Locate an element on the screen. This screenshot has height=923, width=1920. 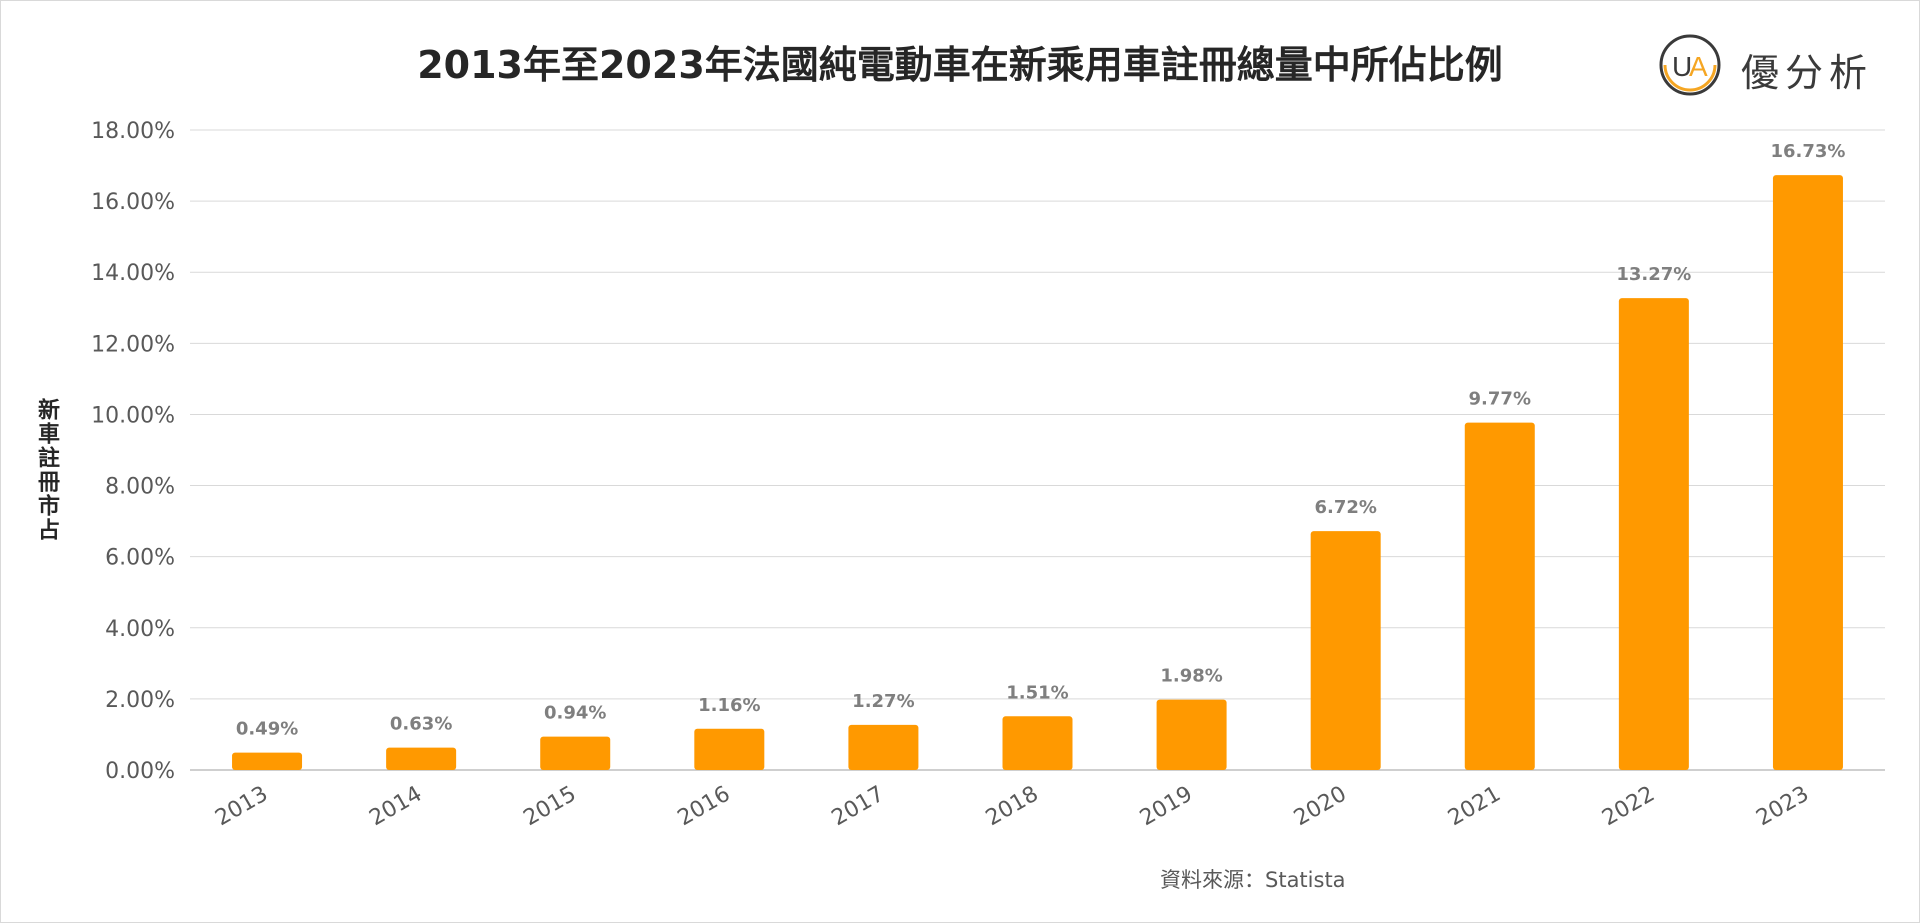
brand-logo: U A 優分析 is located at coordinates (1770, 67).